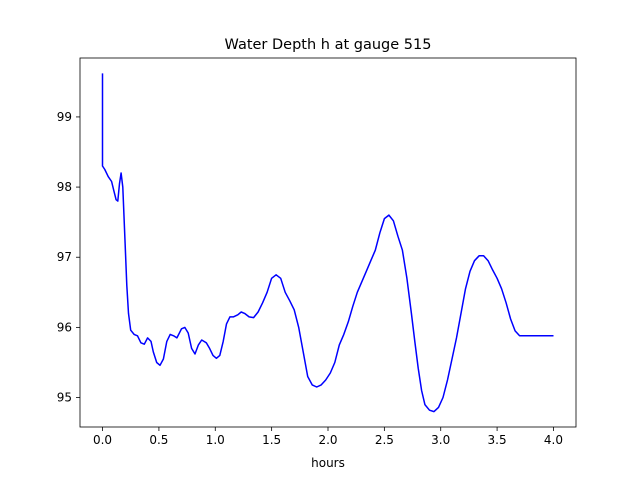  Describe the element at coordinates (271, 440) in the screenshot. I see `x-tick-label: 1.5` at that location.